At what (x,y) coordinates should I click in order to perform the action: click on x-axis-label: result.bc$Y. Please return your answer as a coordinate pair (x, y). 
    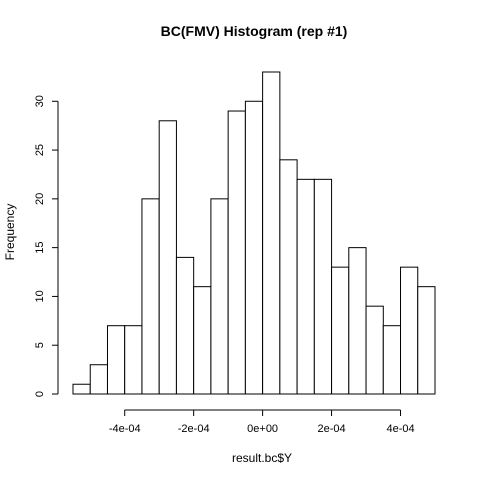
    Looking at the image, I should click on (262, 458).